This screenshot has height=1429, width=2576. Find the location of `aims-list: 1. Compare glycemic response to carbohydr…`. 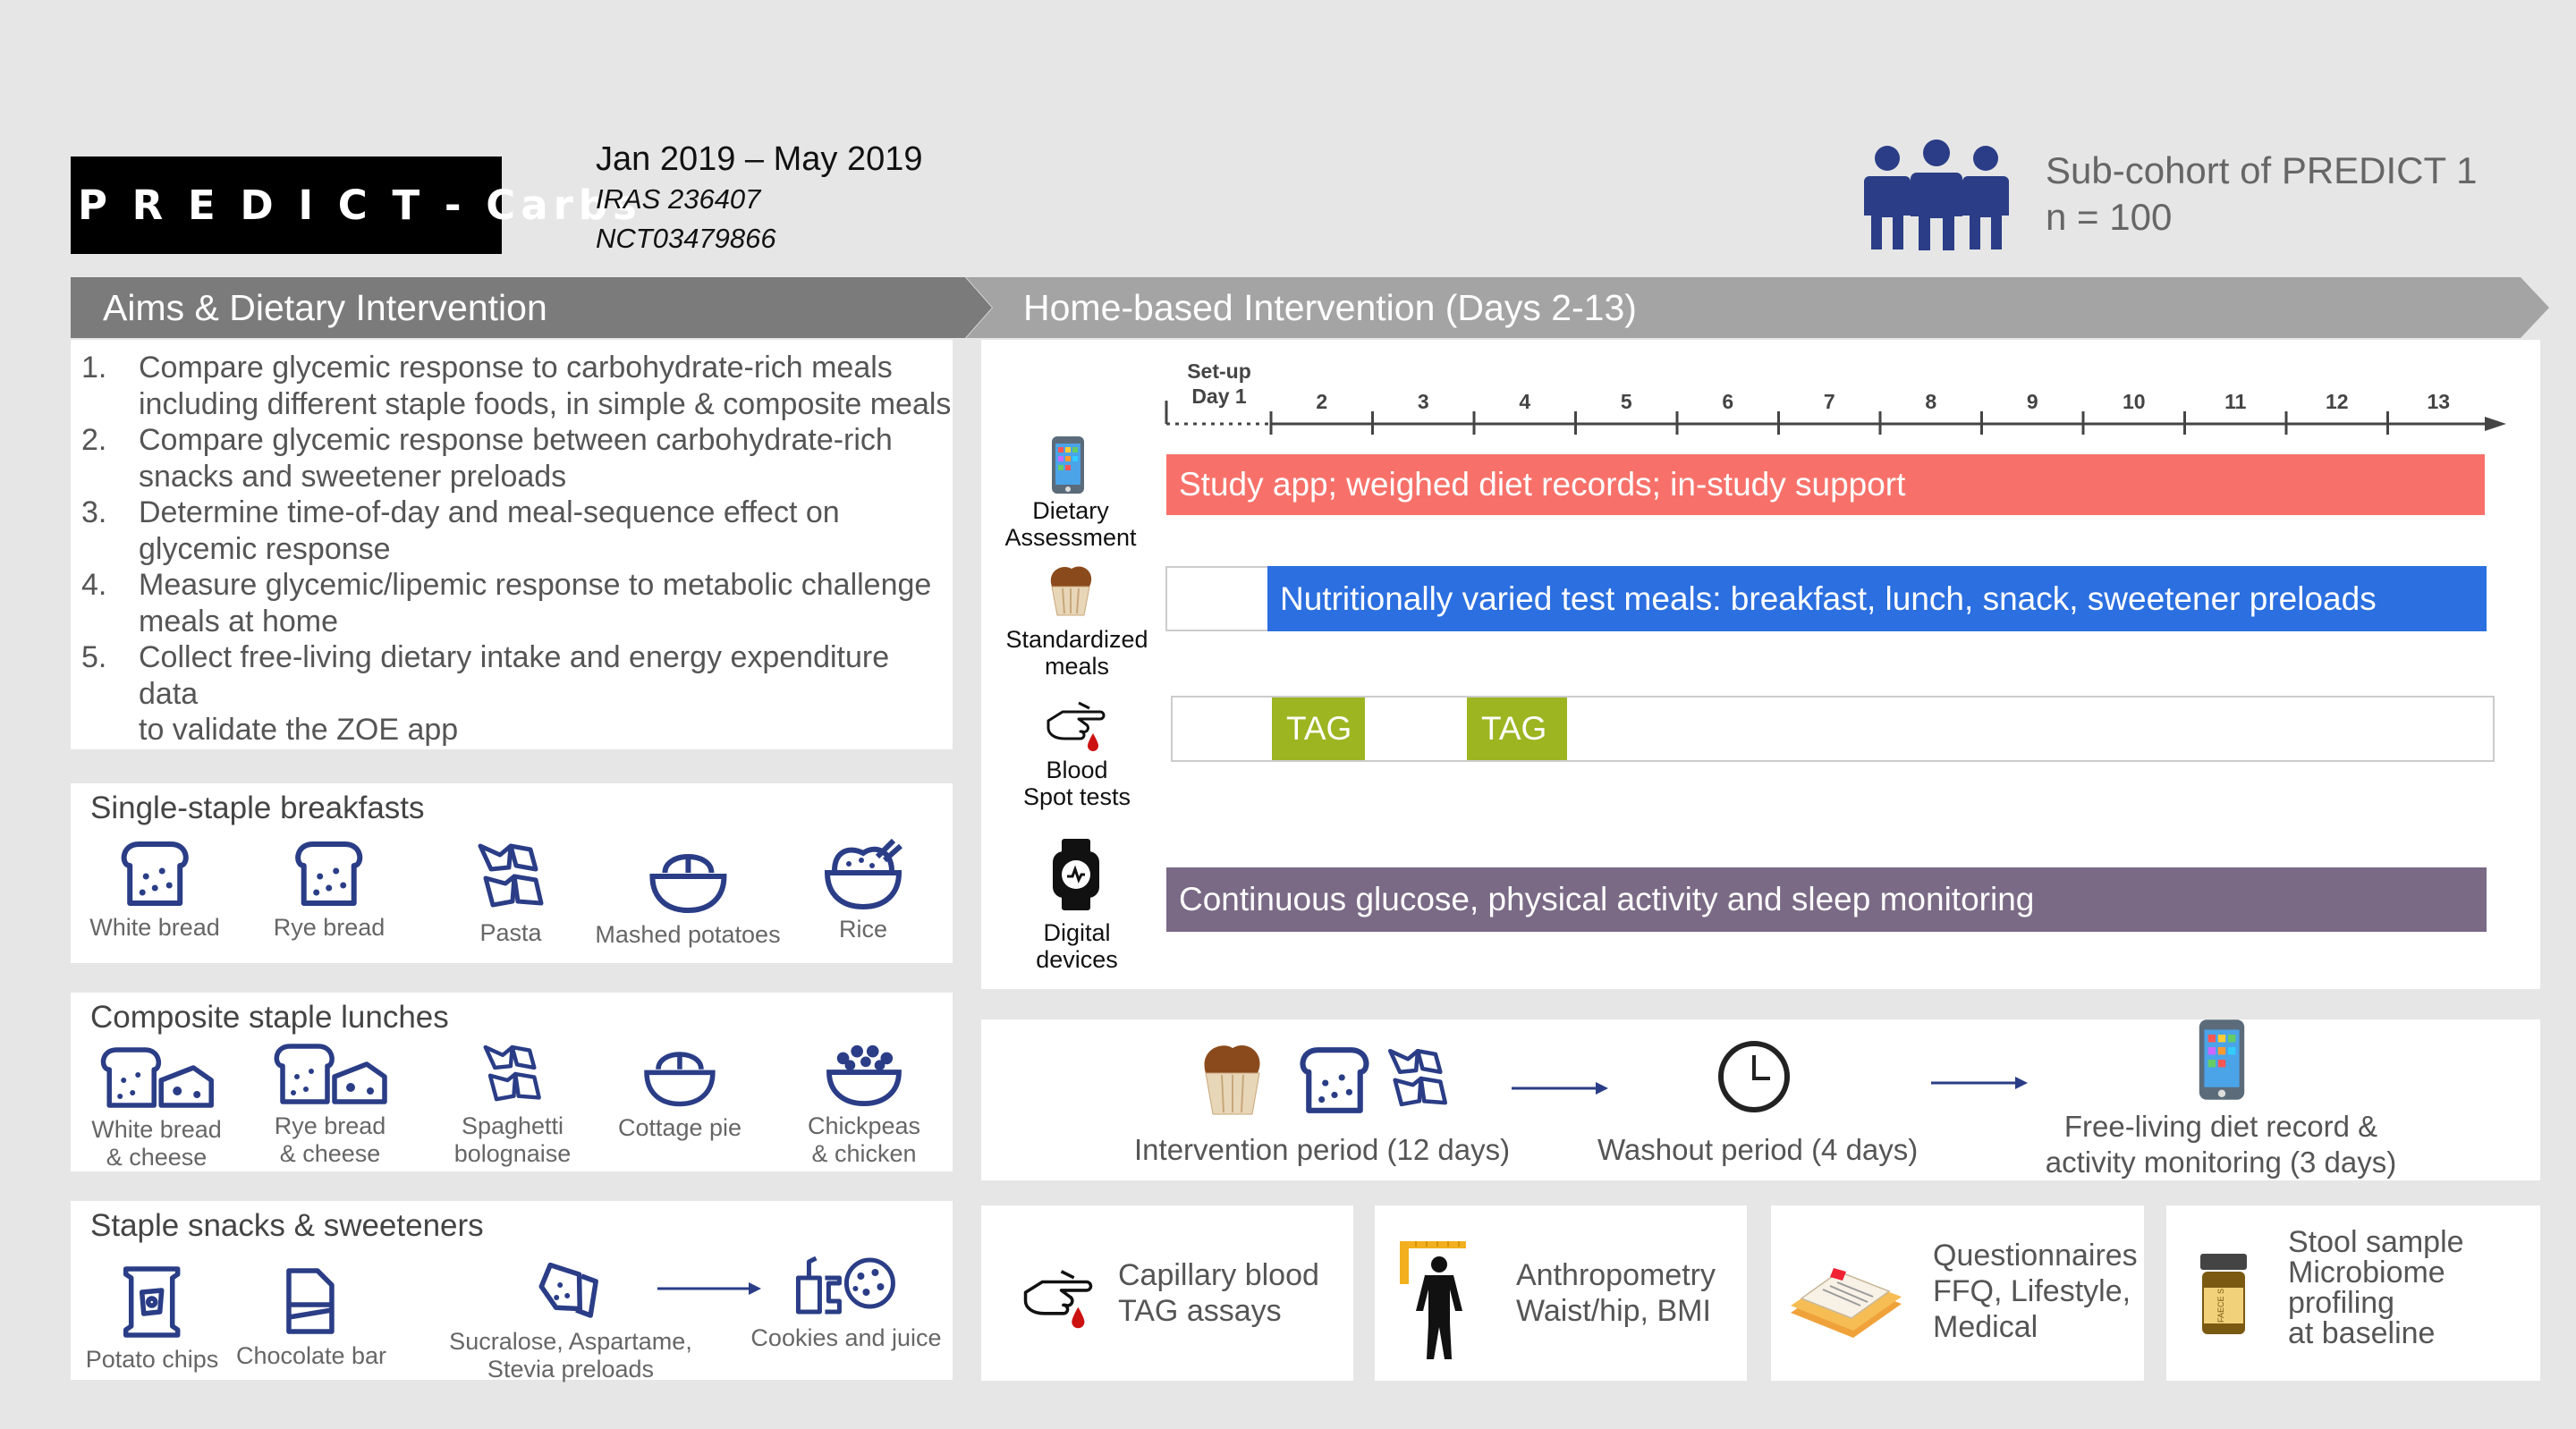

aims-list: 1. Compare glycemic response to carbohydr… is located at coordinates (512, 544).